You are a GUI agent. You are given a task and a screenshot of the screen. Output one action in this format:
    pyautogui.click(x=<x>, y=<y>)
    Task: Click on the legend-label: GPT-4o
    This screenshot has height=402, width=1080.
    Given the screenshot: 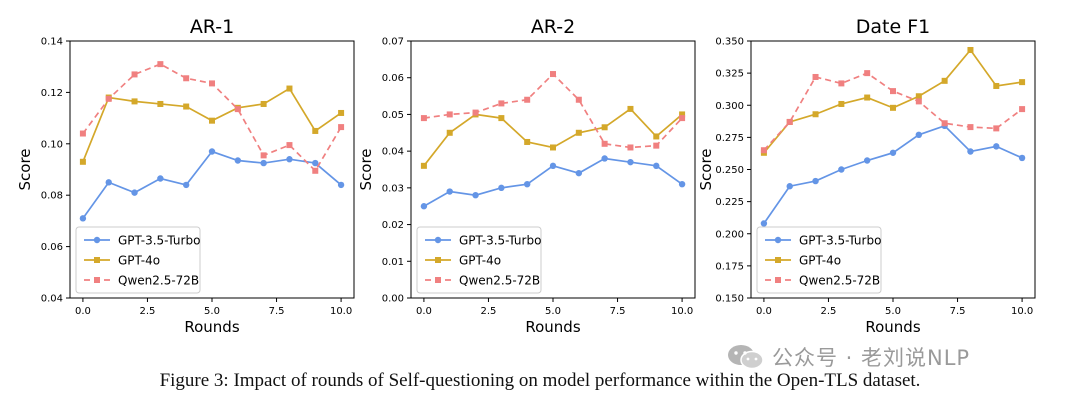 What is the action you would take?
    pyautogui.click(x=139, y=261)
    